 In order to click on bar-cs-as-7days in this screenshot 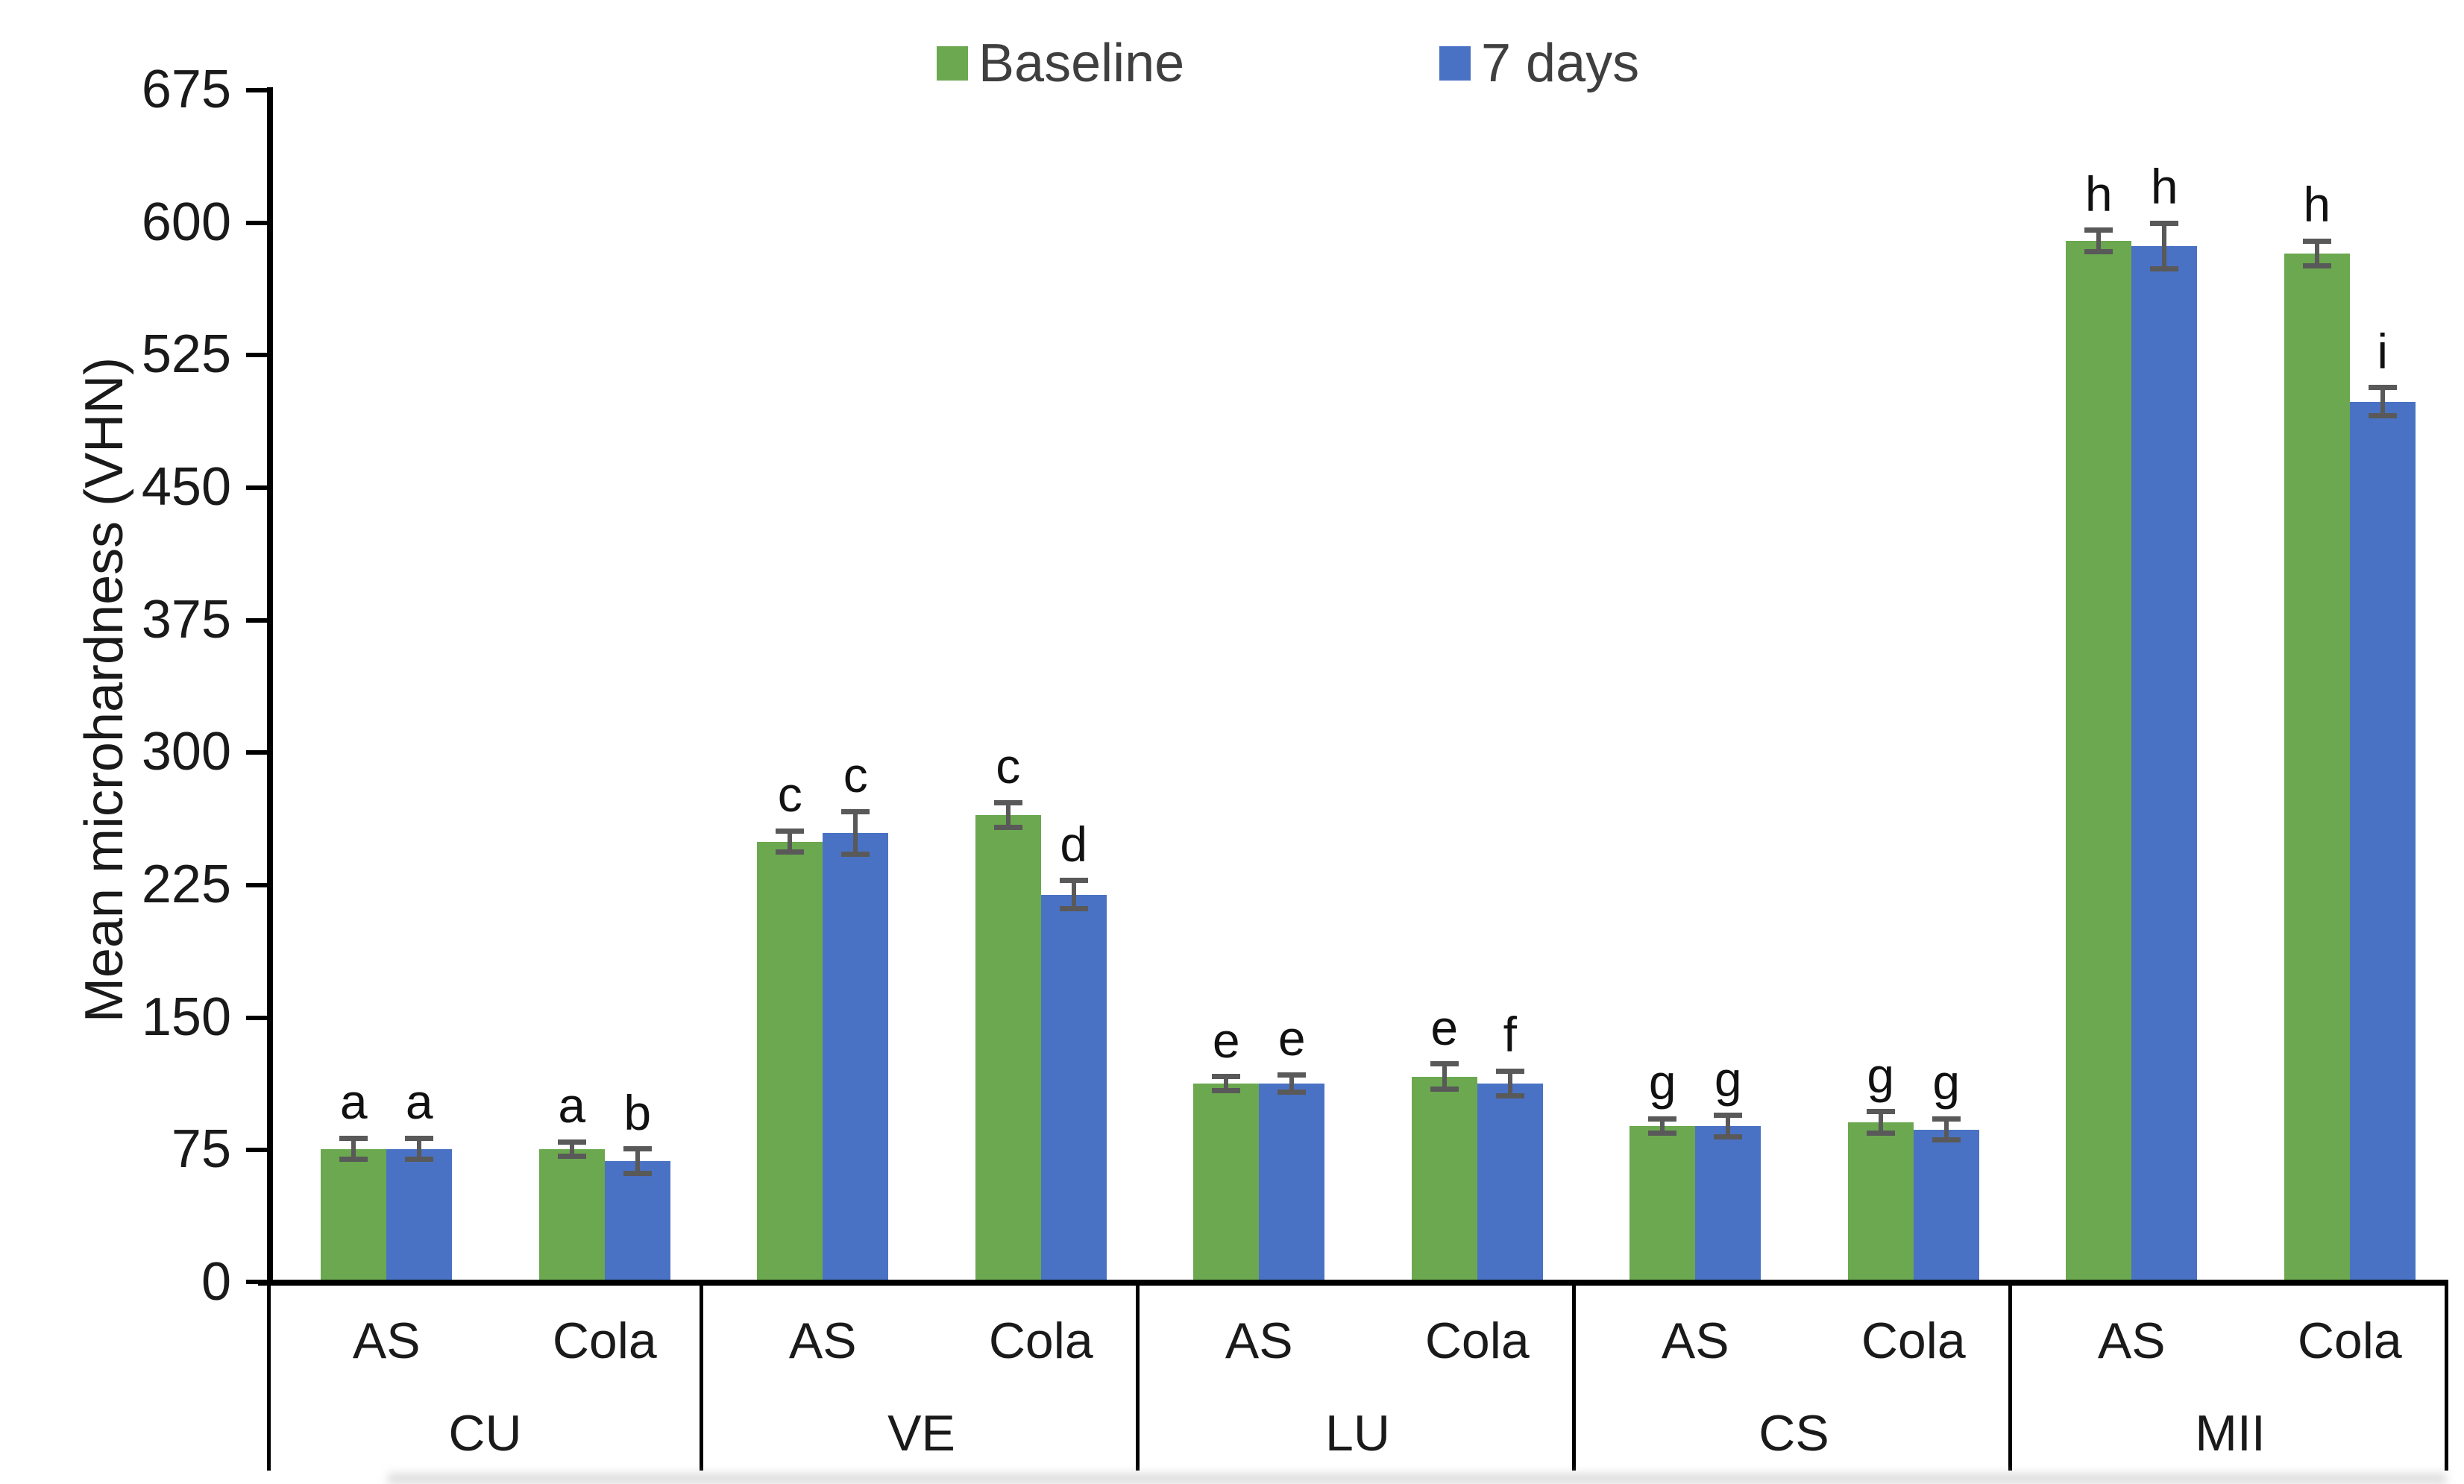, I will do `click(1728, 1203)`.